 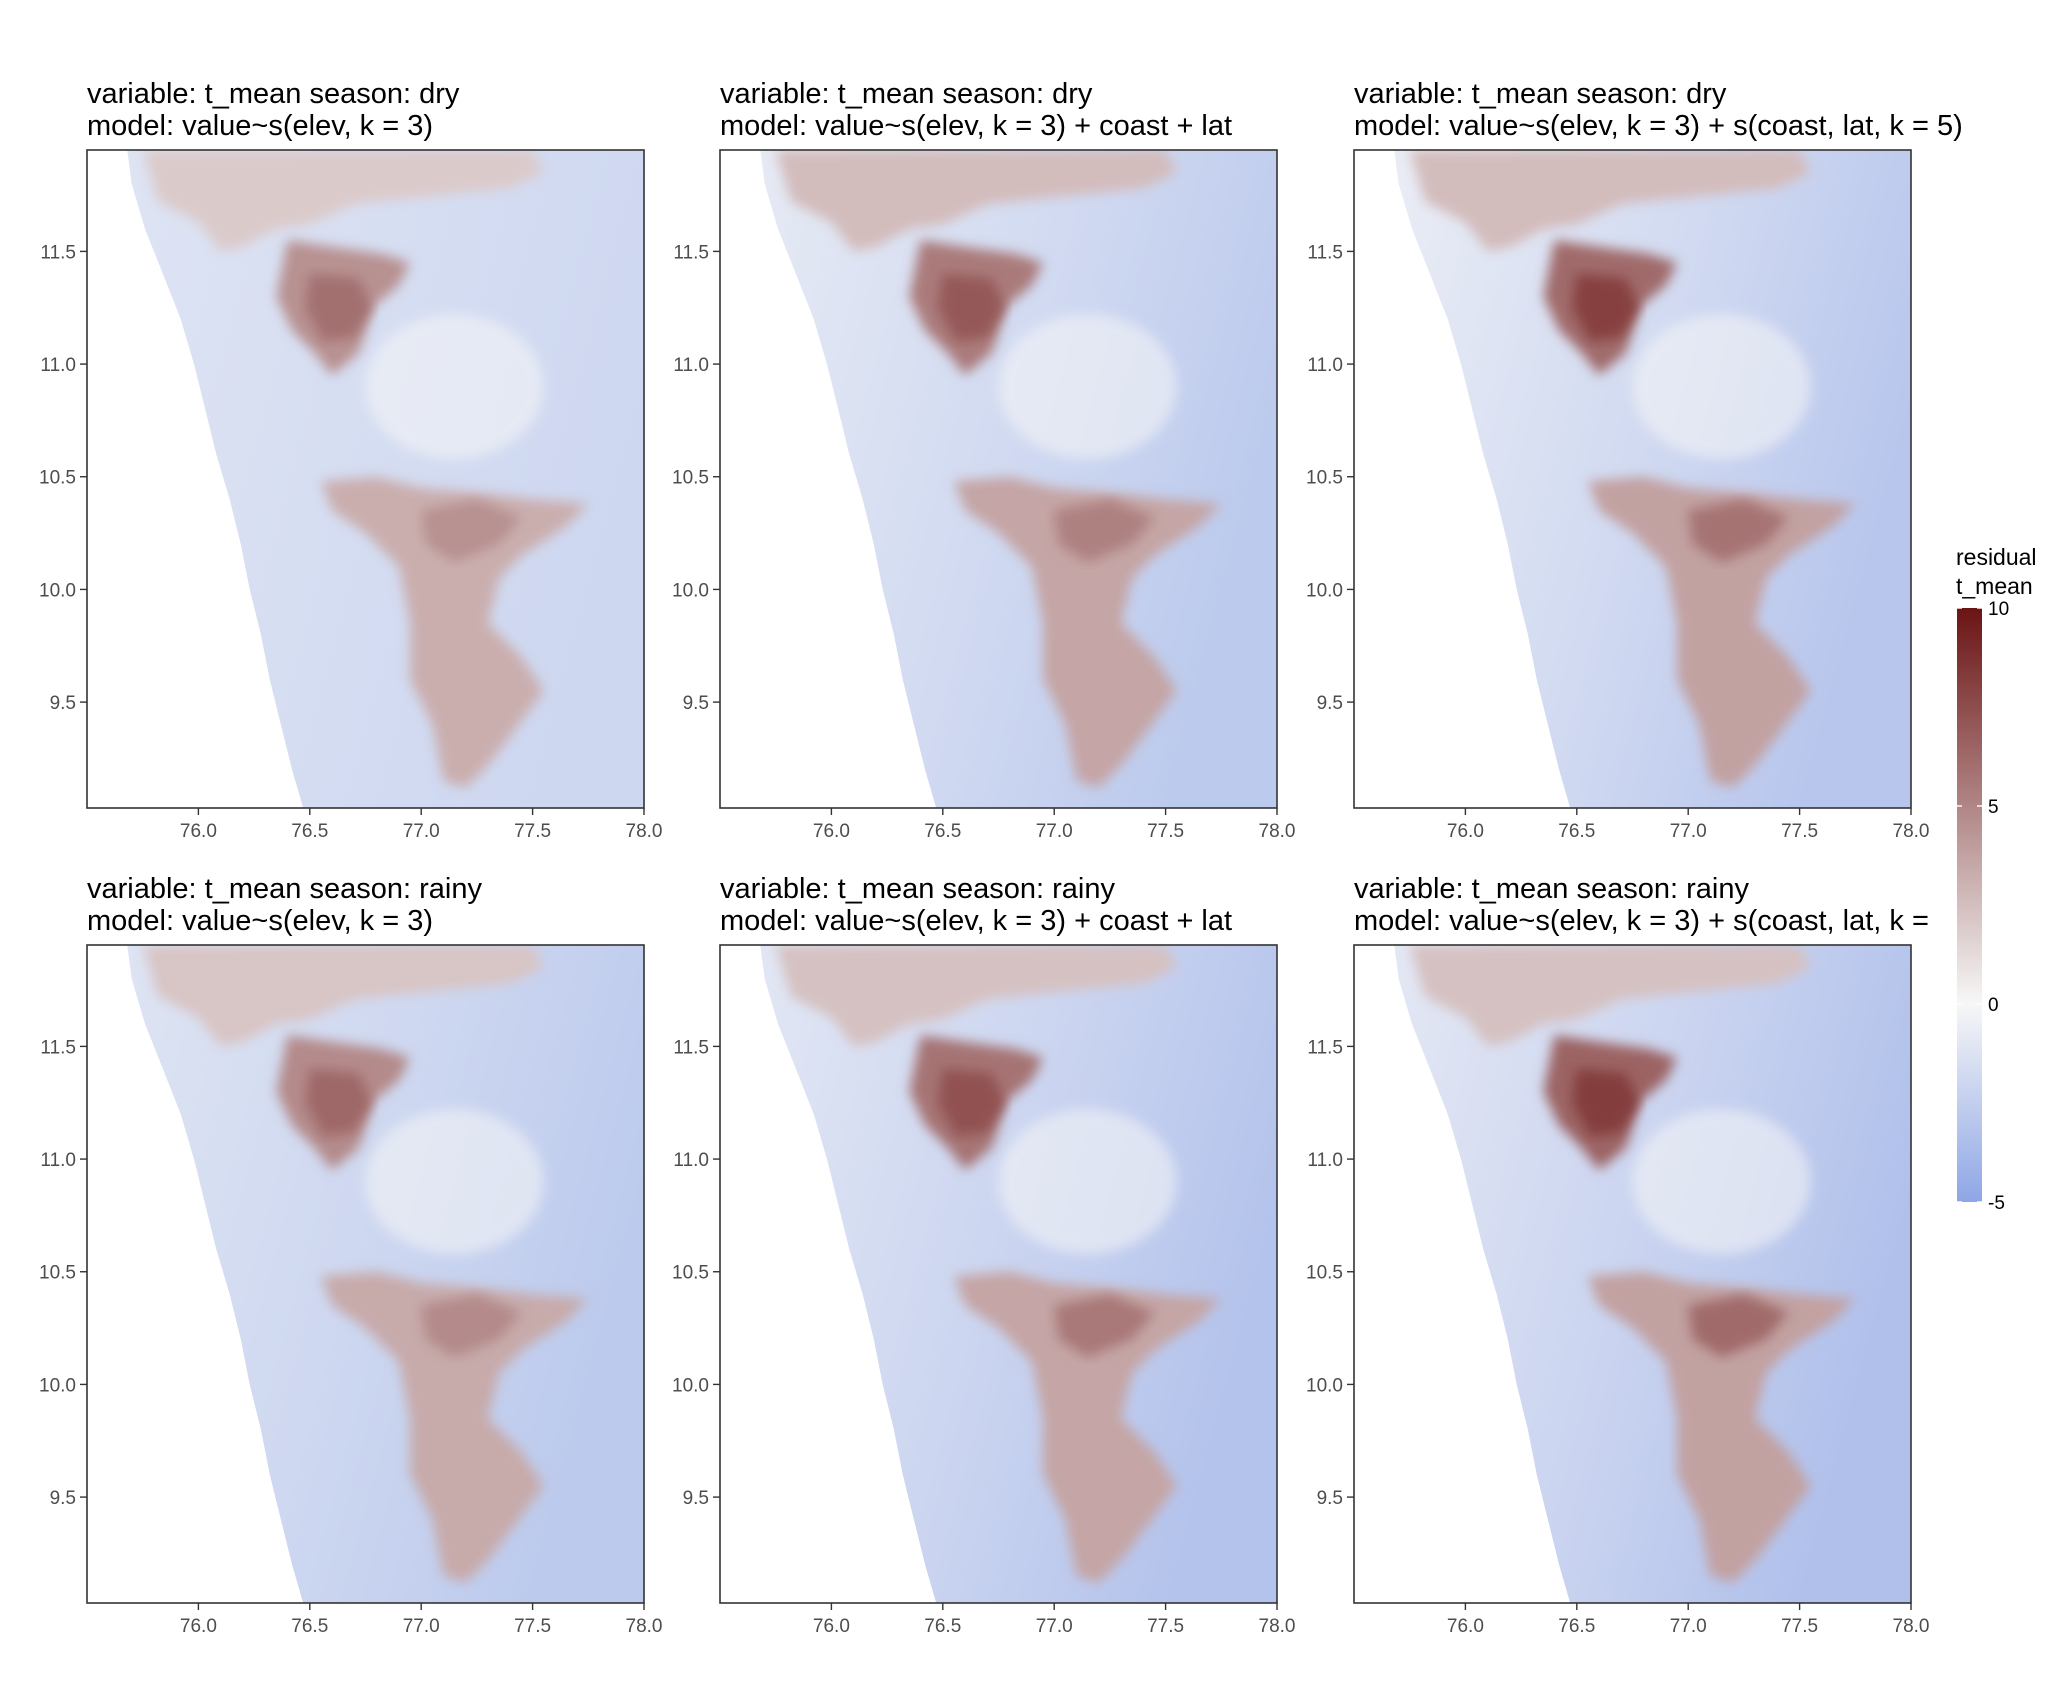 What do you see at coordinates (1998, 609) in the screenshot?
I see `legend-tick-label: 10` at bounding box center [1998, 609].